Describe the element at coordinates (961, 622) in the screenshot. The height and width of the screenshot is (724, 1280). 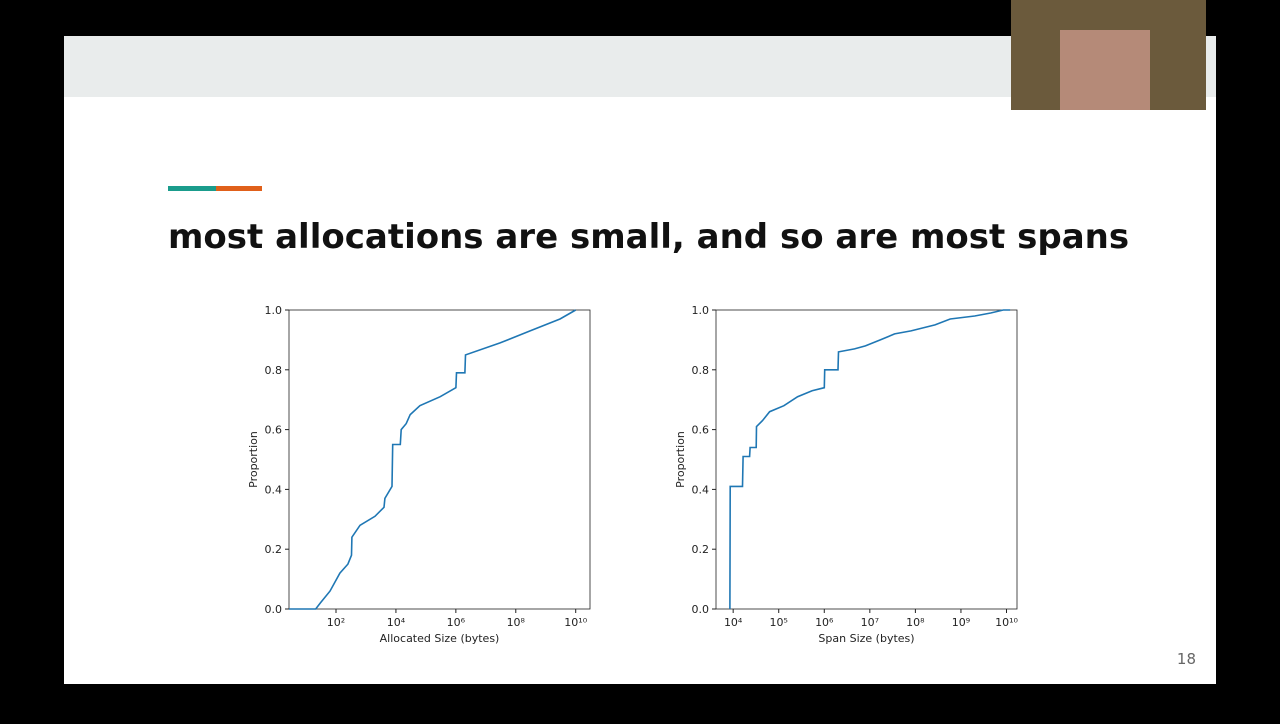
I see `x-tick-label: 10⁹` at that location.